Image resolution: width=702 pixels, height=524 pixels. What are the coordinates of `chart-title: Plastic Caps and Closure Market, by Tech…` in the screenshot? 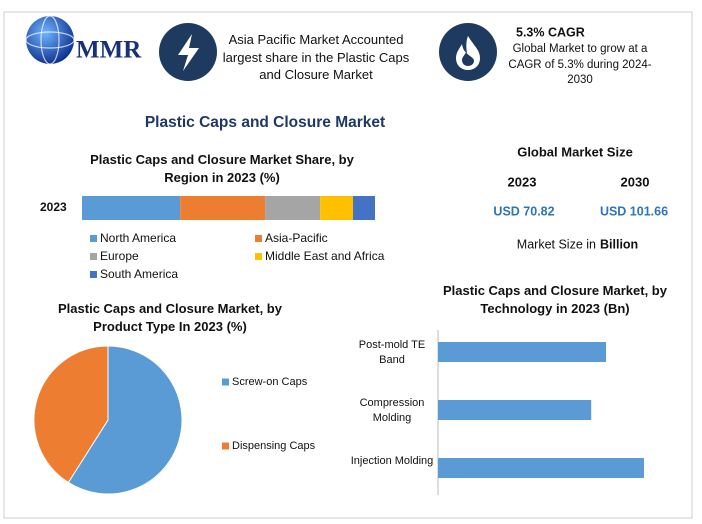 It's located at (555, 299).